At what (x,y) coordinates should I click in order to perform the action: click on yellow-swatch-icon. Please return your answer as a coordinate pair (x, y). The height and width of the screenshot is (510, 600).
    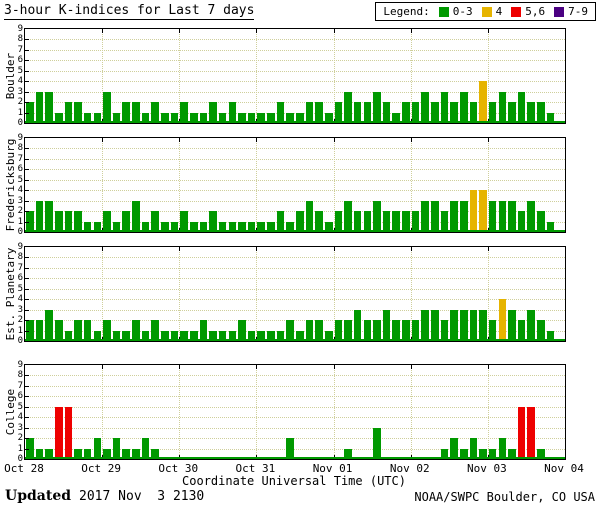
    Looking at the image, I should click on (486, 11).